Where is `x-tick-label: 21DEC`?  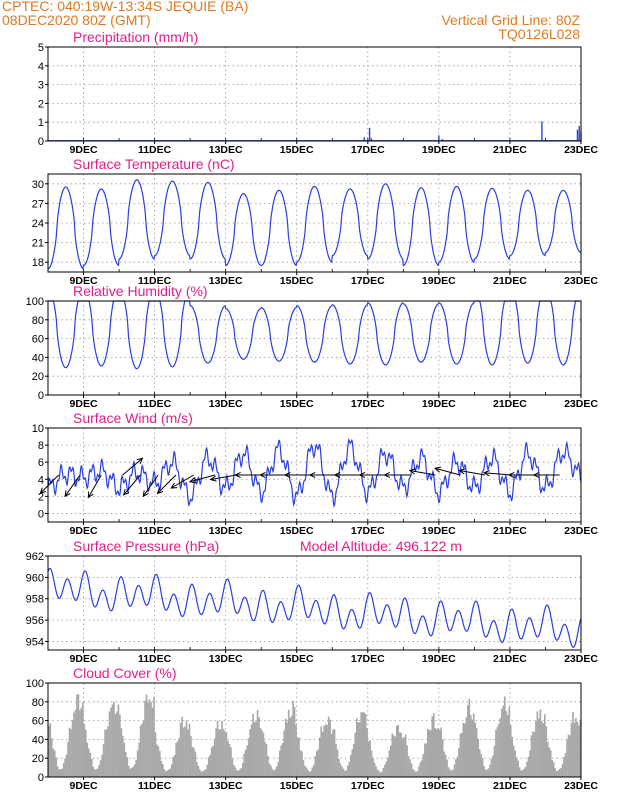
x-tick-label: 21DEC is located at coordinates (510, 659).